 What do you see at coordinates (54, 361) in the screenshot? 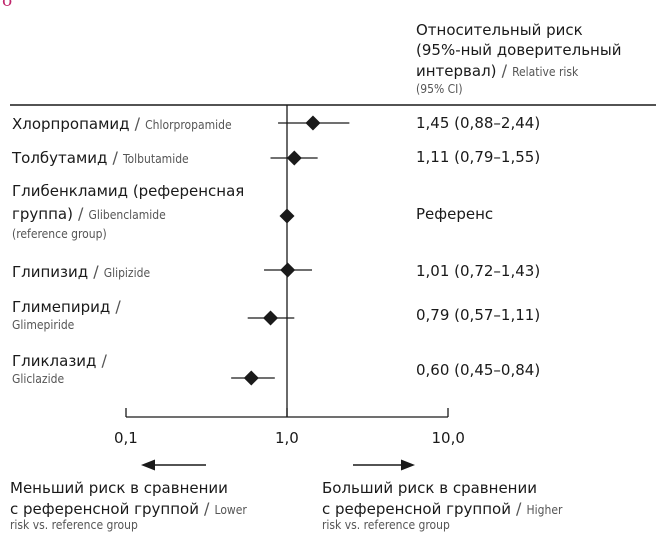
I see `row-label-ru: Гликлазид` at bounding box center [54, 361].